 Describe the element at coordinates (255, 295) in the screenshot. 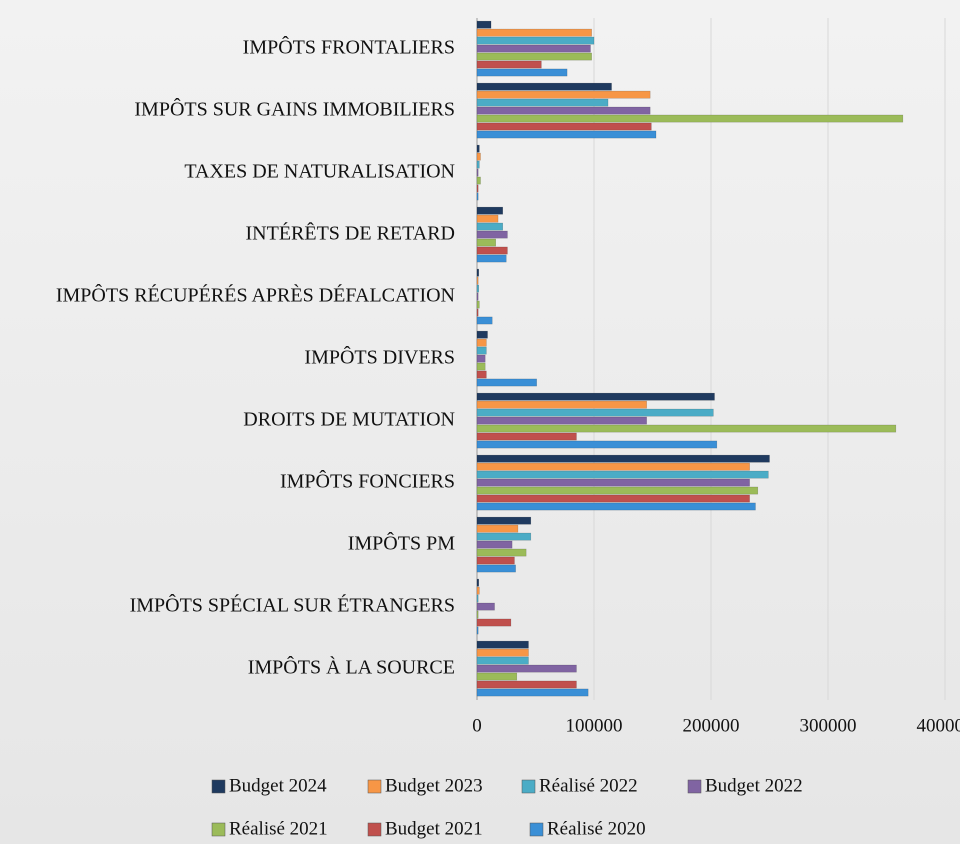

I see `y-tick-label: IMPÔTS RÉCUPÉRÉS APRÈS DÉFALCATION` at that location.